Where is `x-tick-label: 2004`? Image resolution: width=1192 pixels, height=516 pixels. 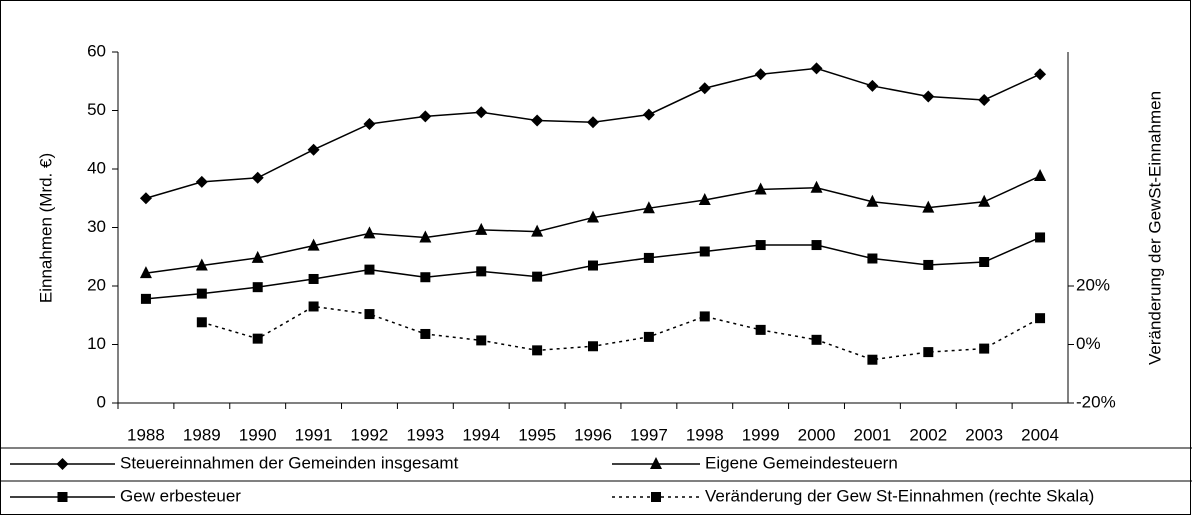
x-tick-label: 2004 is located at coordinates (1040, 434).